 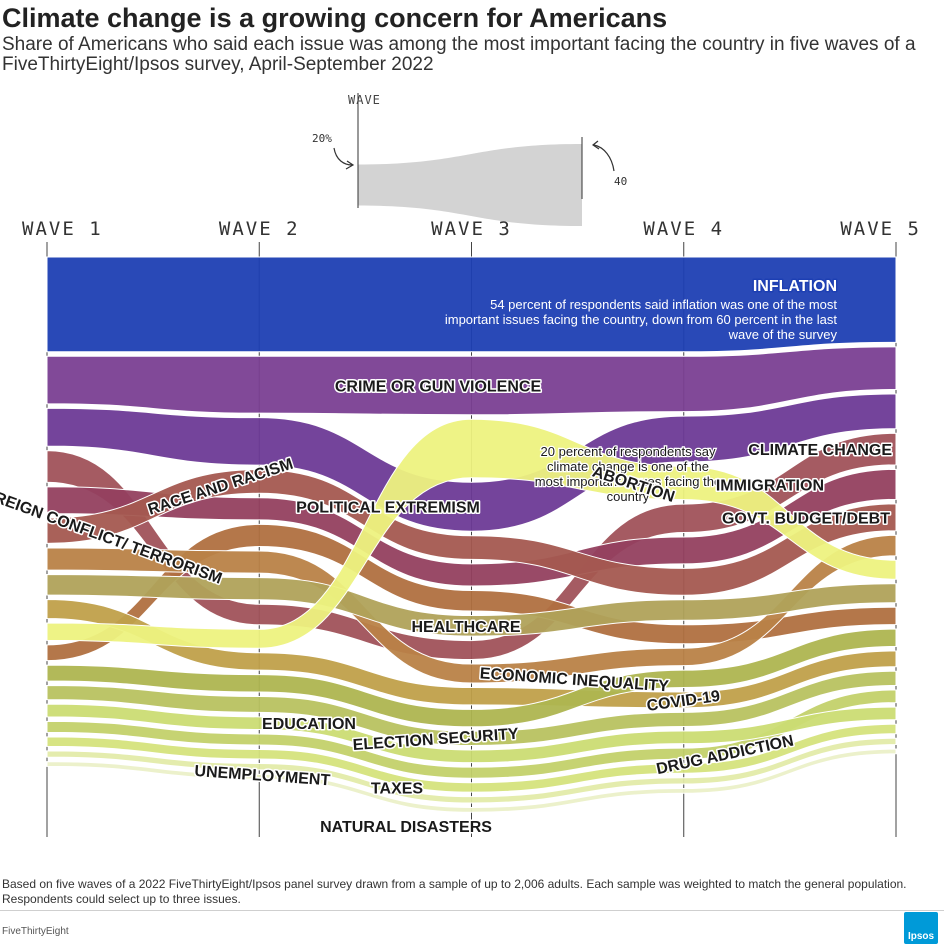 I want to click on note-line: most important issues facing the, so click(x=628, y=481).